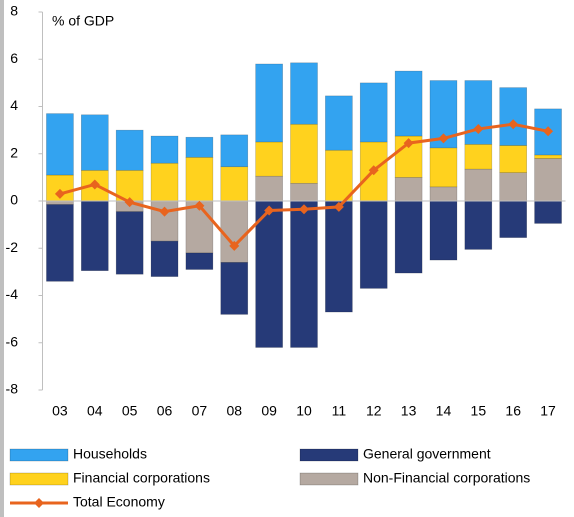 Image resolution: width=574 pixels, height=517 pixels. Describe the element at coordinates (12, 294) in the screenshot. I see `y-tick-label: -4` at that location.